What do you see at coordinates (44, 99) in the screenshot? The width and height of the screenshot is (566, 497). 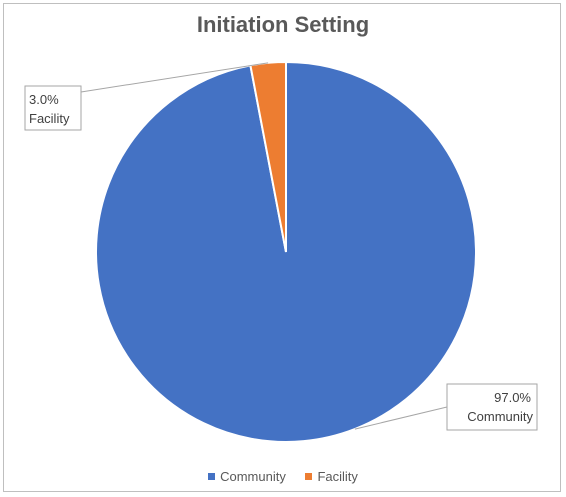 I see `data-label-percent-facility: 3.0%` at bounding box center [44, 99].